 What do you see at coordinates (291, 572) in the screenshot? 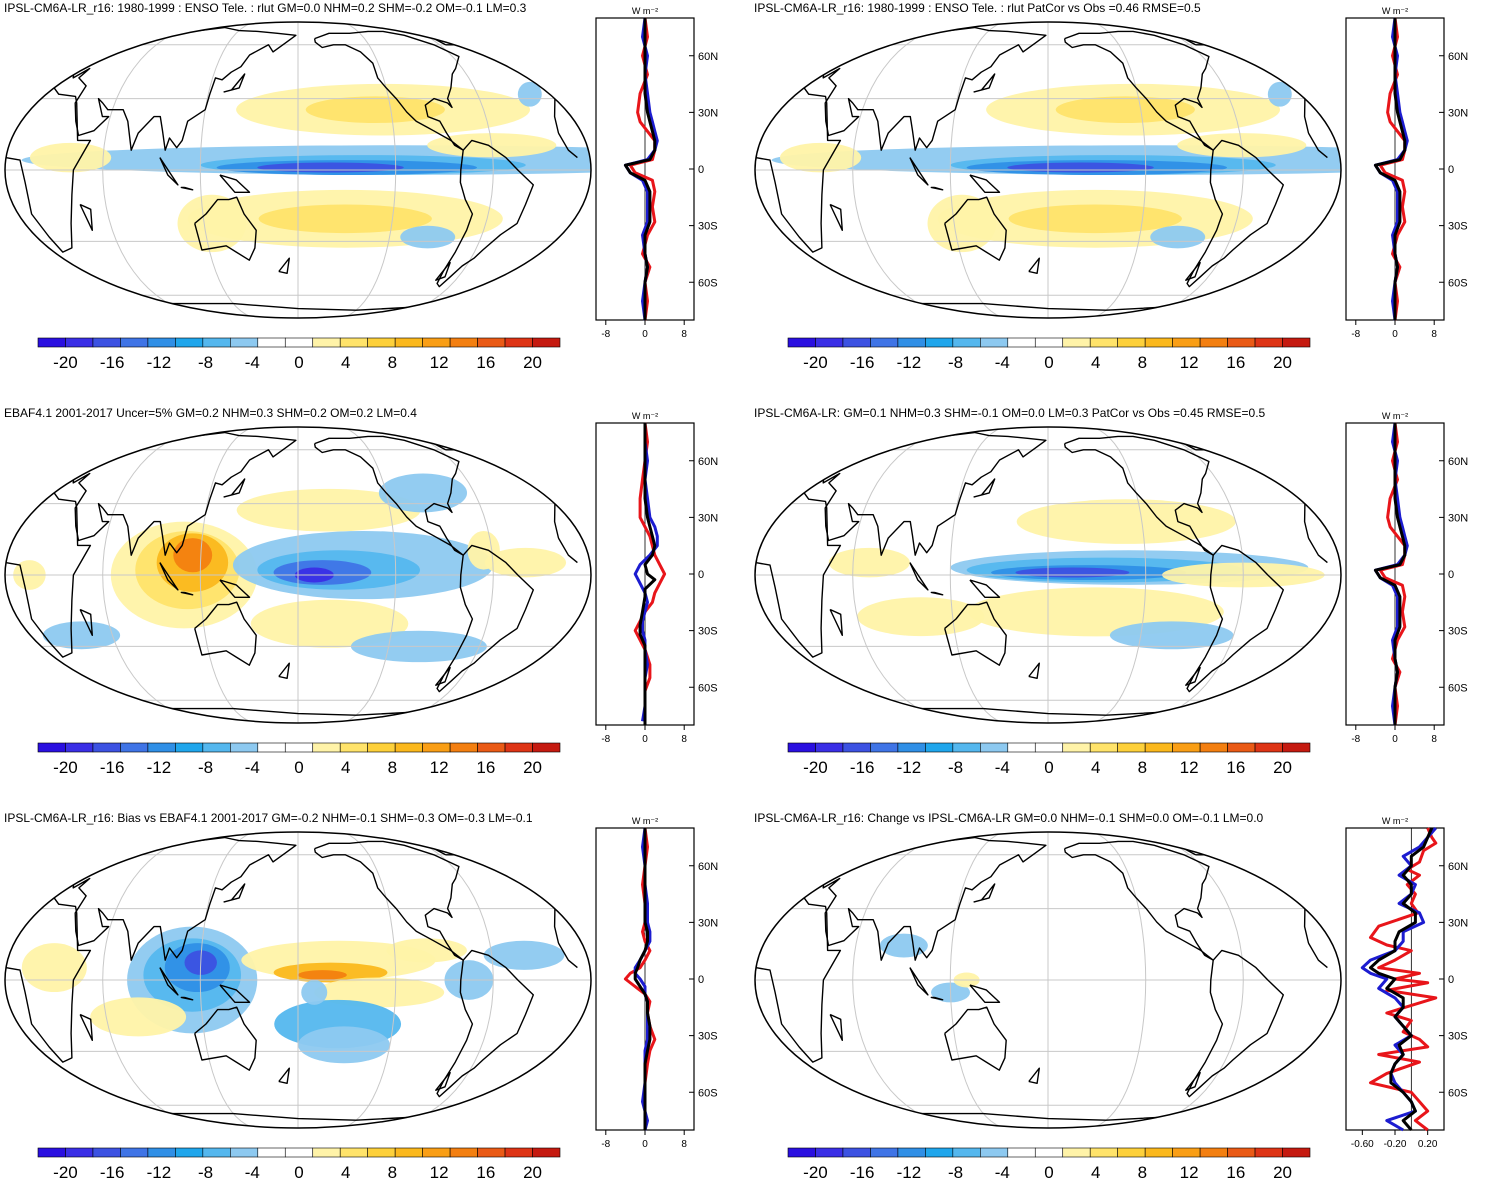
I see `coastlines` at bounding box center [291, 572].